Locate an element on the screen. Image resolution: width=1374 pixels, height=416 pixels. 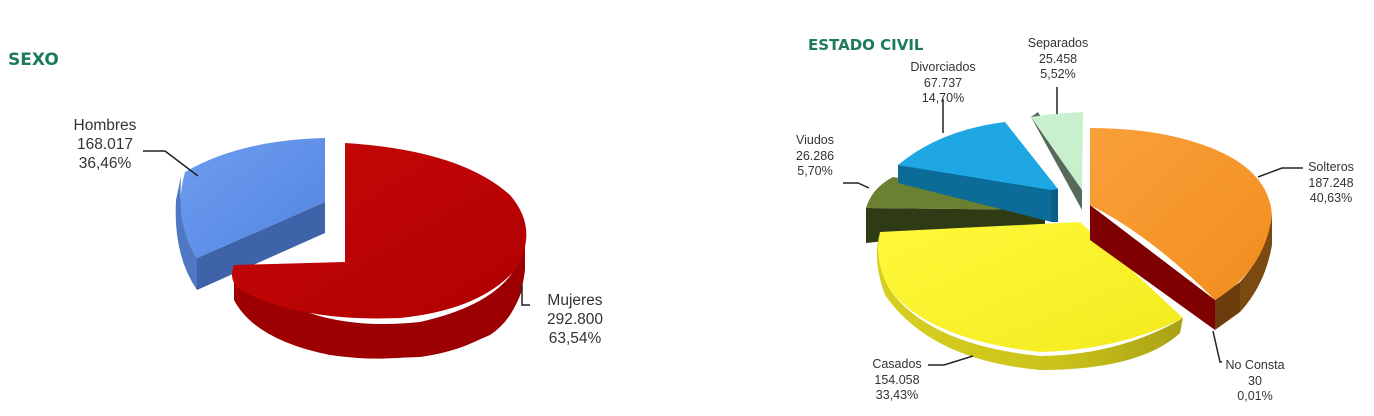
label-no-consta-name: No Consta is located at coordinates (1255, 365).